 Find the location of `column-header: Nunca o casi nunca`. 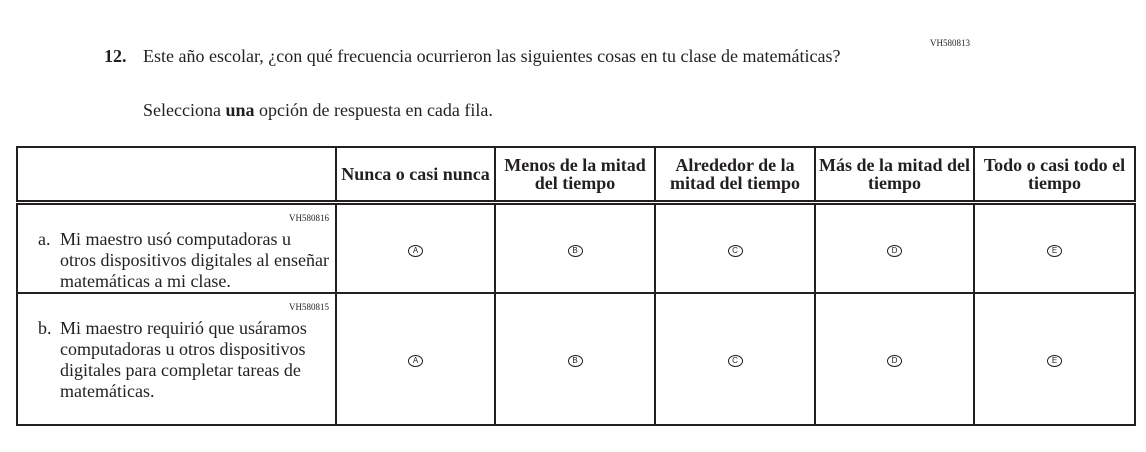

column-header: Nunca o casi nunca is located at coordinates (415, 175).